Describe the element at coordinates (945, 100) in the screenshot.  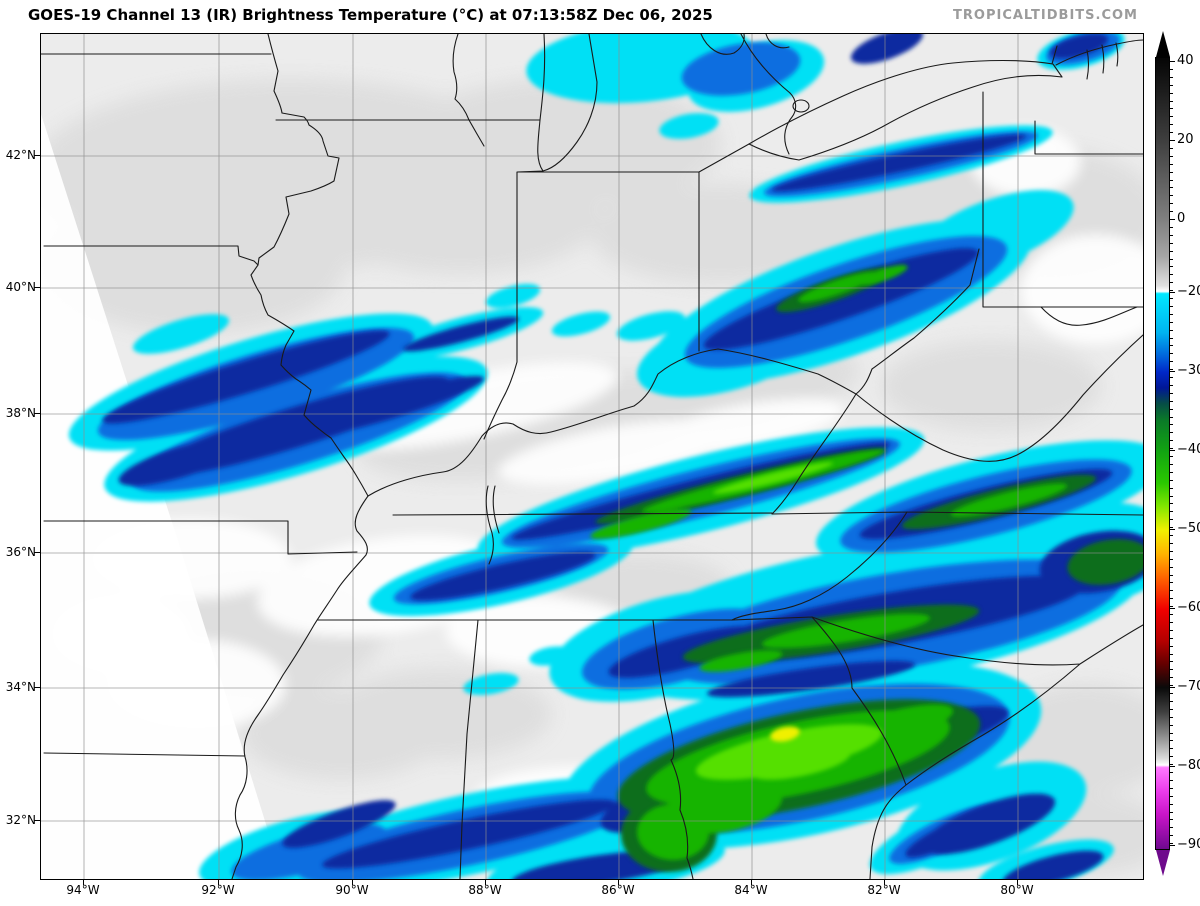
I see `border-lake-erie` at that location.